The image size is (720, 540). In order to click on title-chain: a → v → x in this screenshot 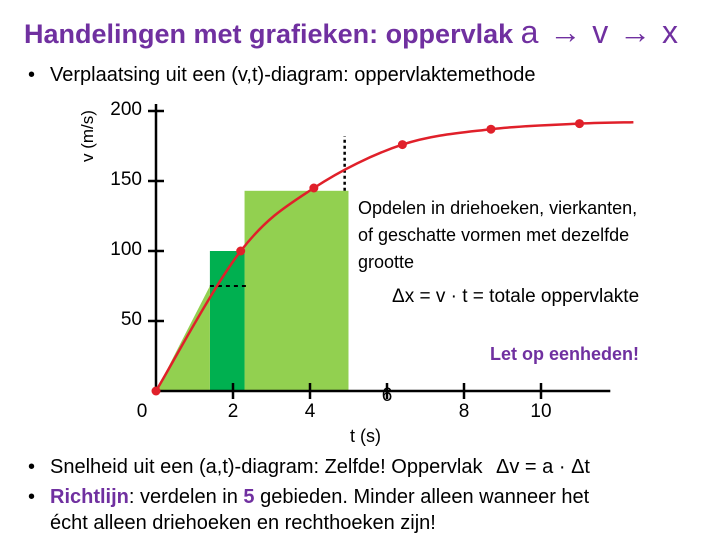, I will do `click(599, 32)`.